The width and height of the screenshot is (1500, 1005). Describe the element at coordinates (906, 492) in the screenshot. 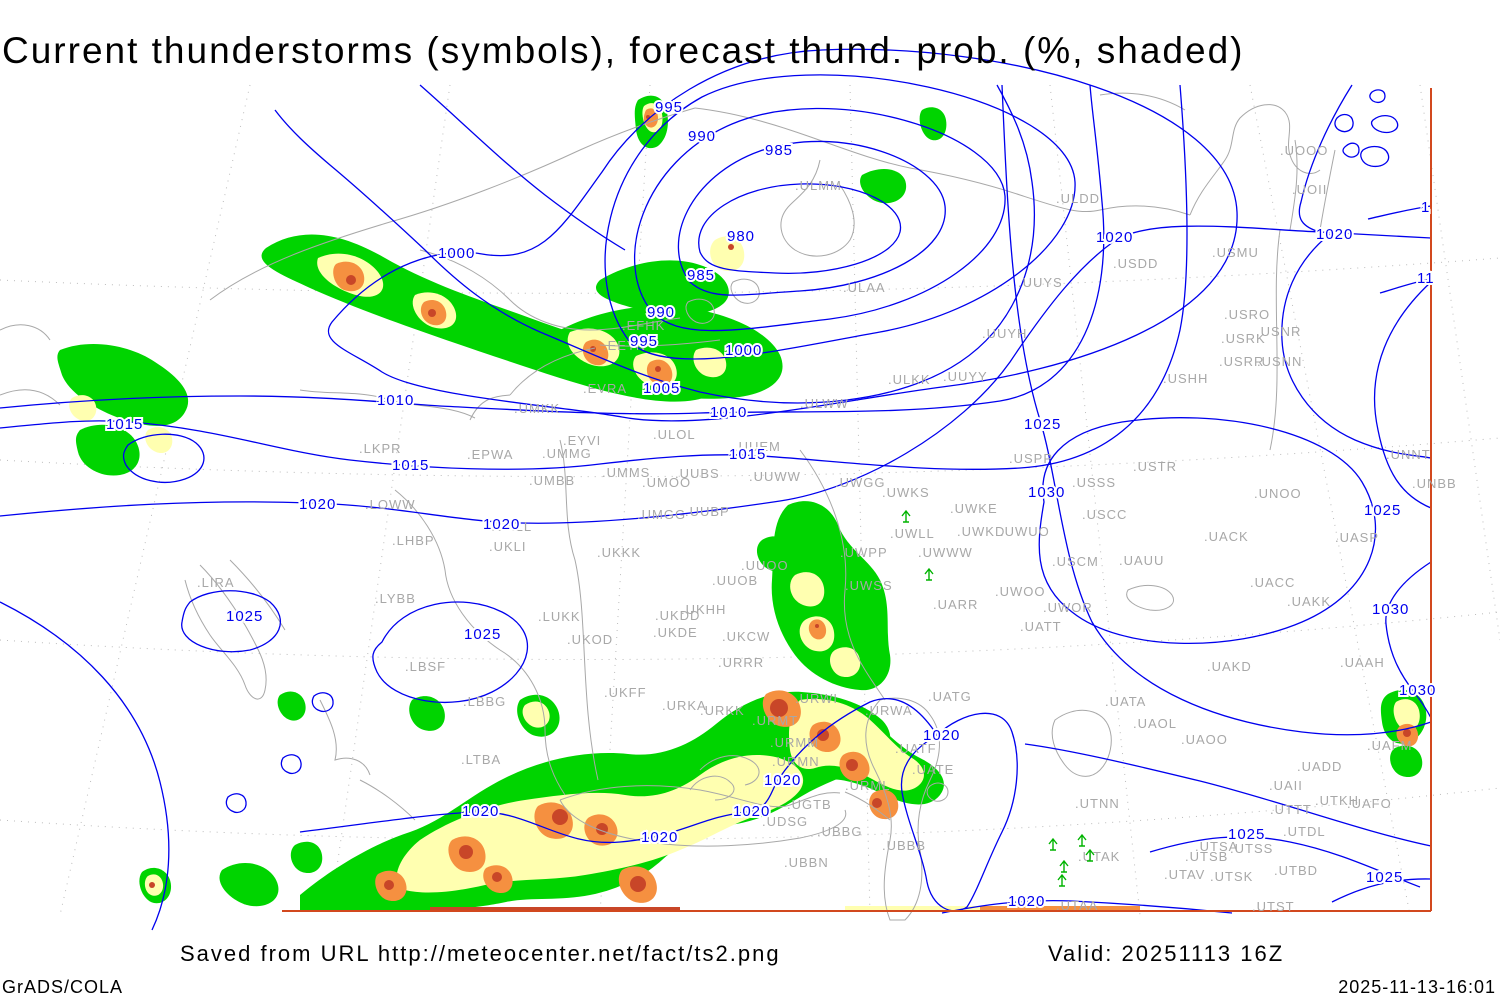

I see `station-label: .UWKS` at that location.